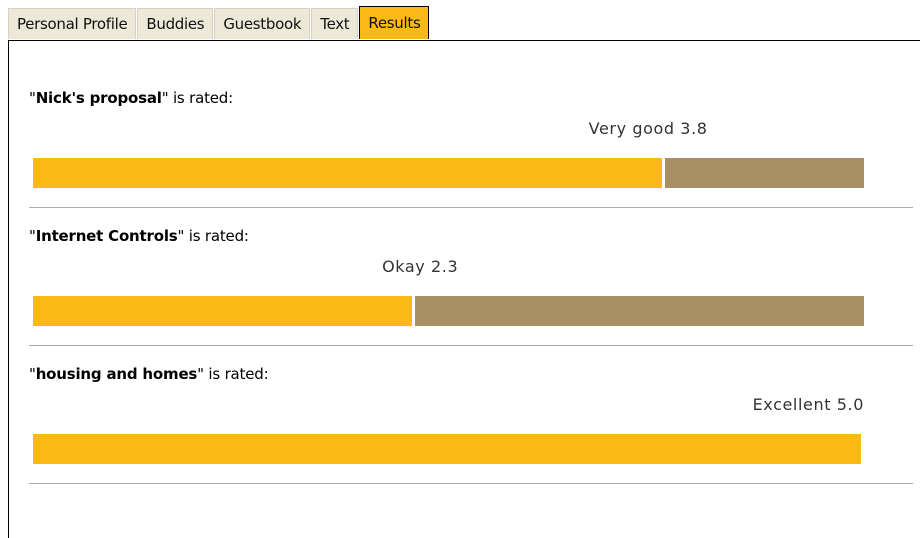 The height and width of the screenshot is (538, 920). I want to click on tab: Results, so click(394, 22).